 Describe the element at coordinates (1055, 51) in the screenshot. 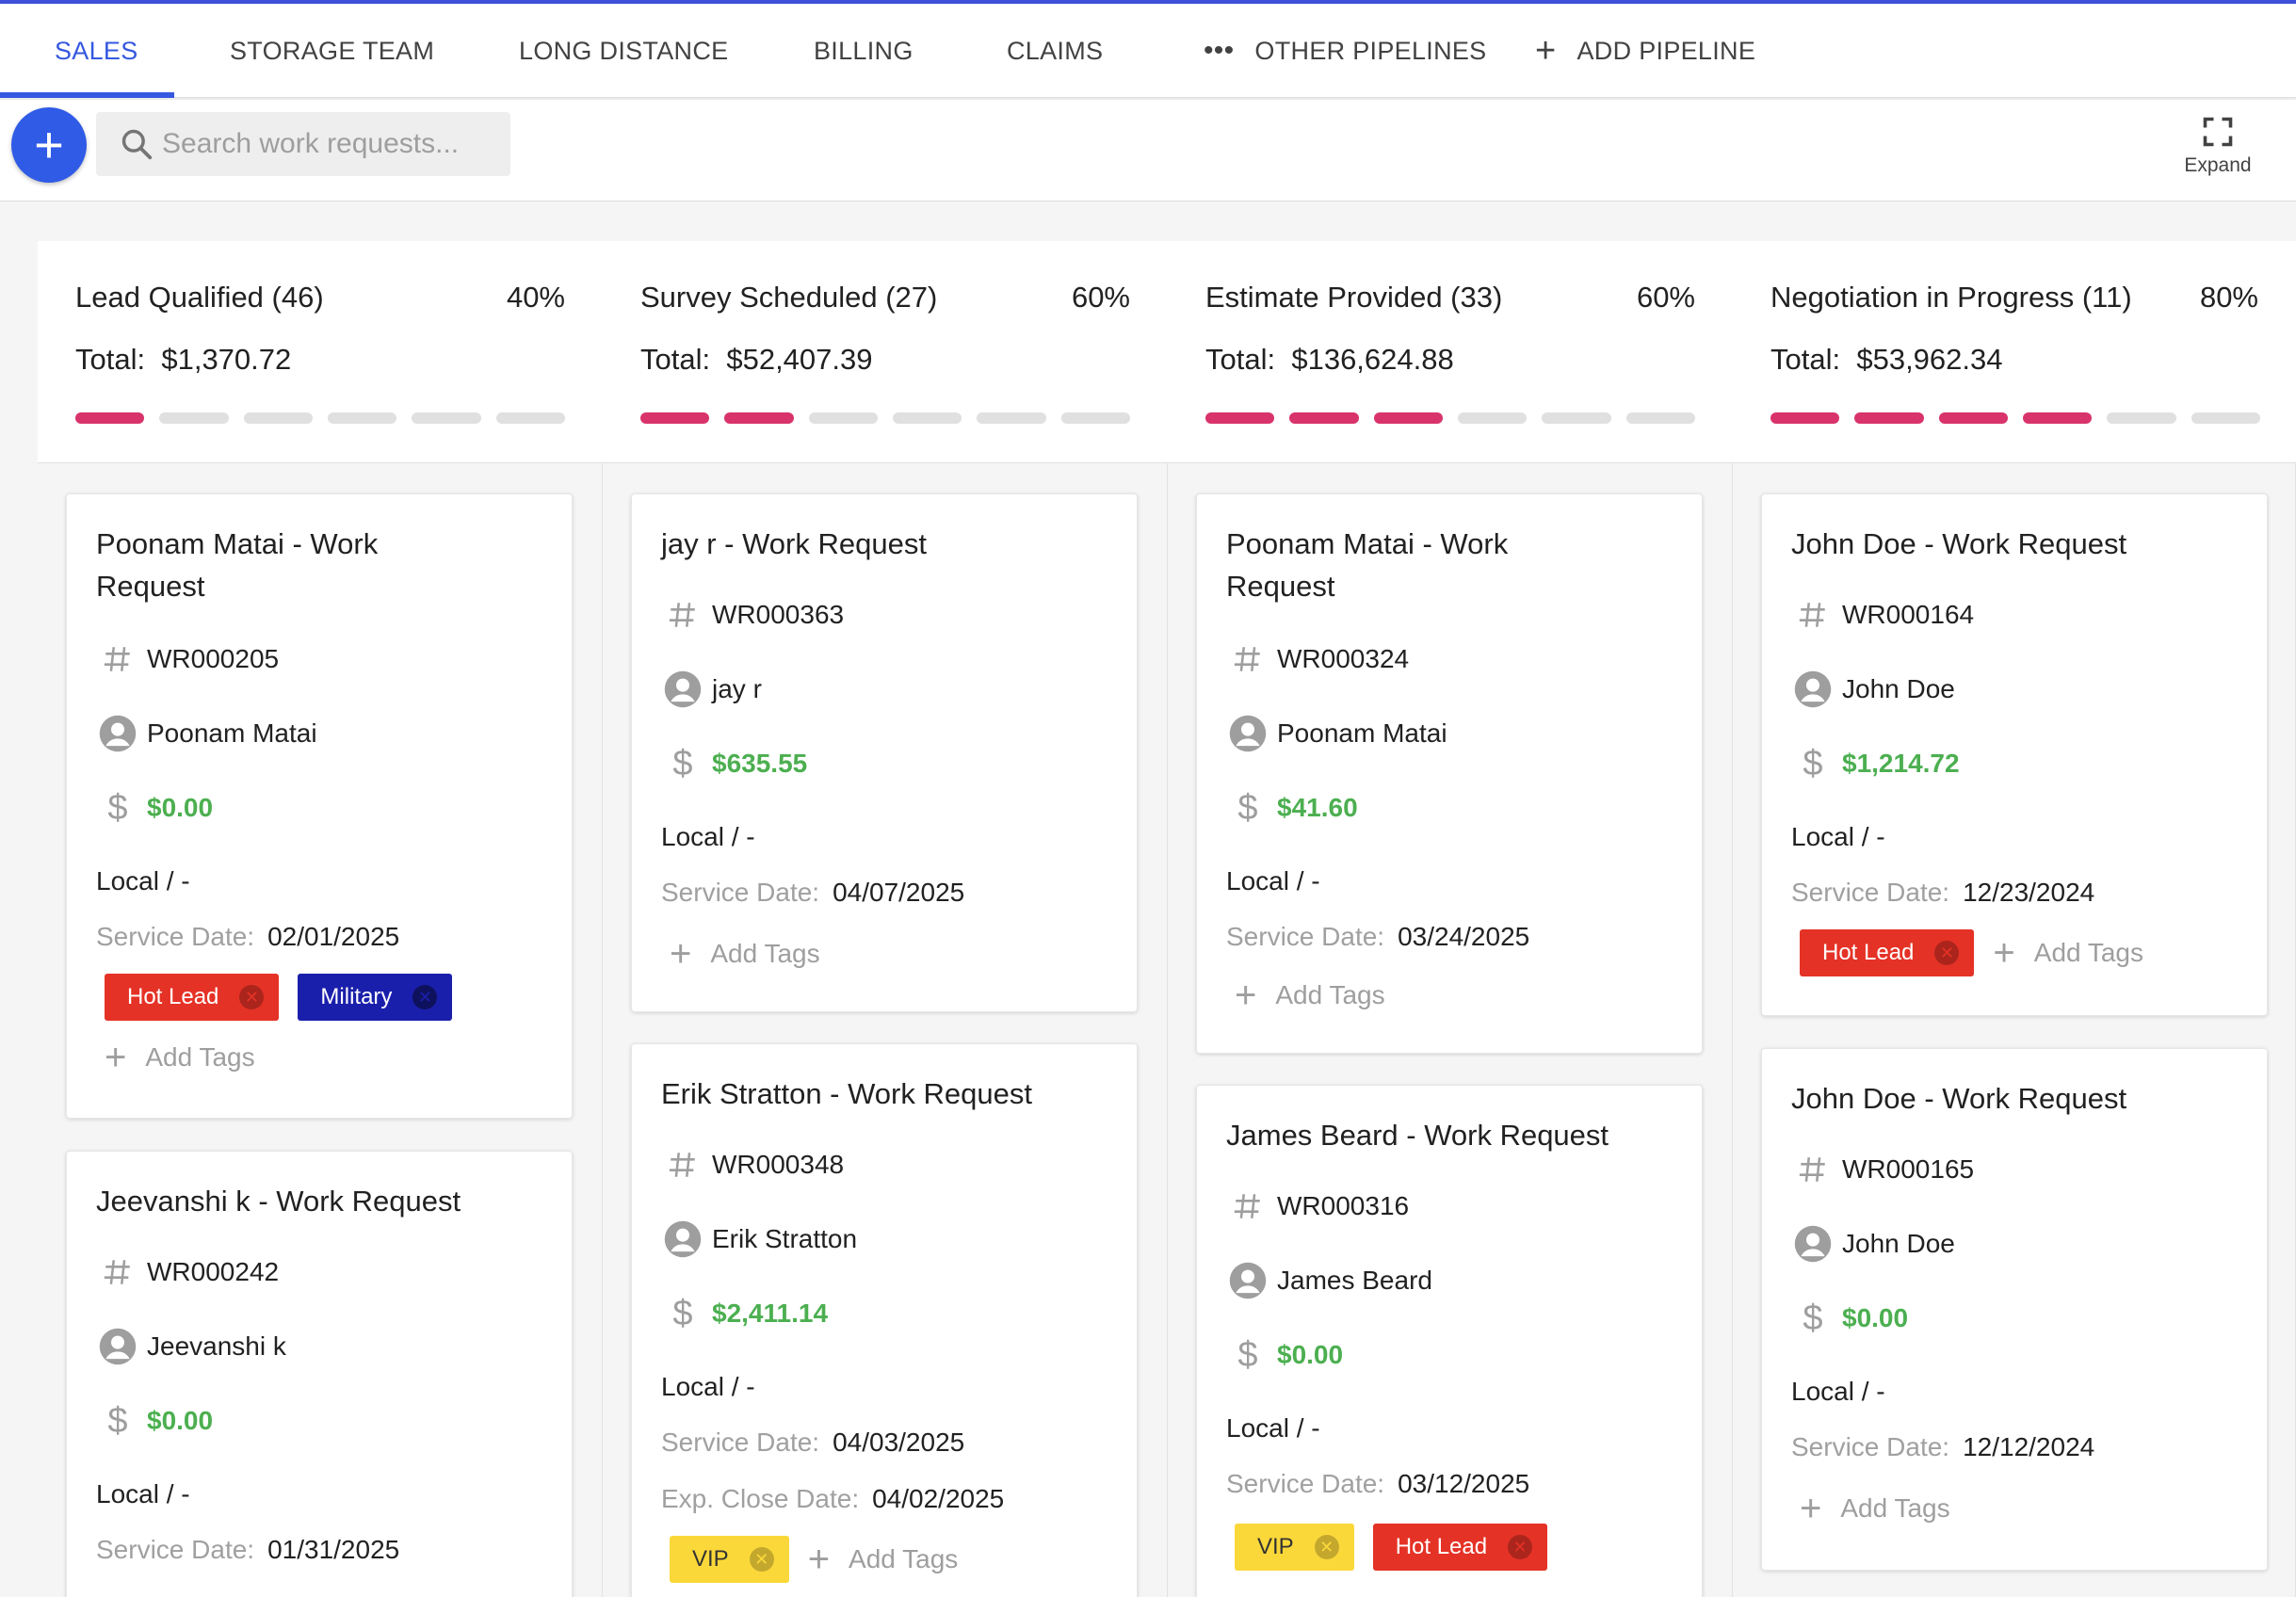

I see `tab-claims: CLAIMS` at that location.